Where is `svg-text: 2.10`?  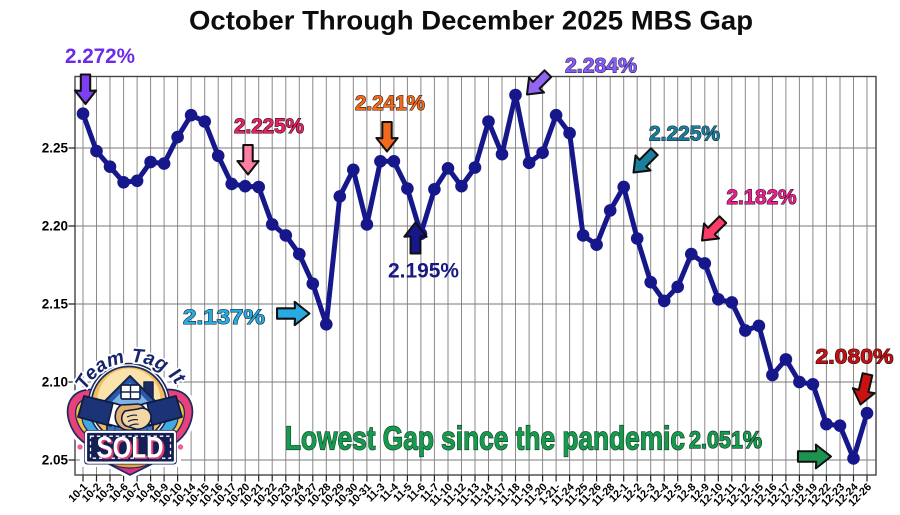 svg-text: 2.10 is located at coordinates (55, 382).